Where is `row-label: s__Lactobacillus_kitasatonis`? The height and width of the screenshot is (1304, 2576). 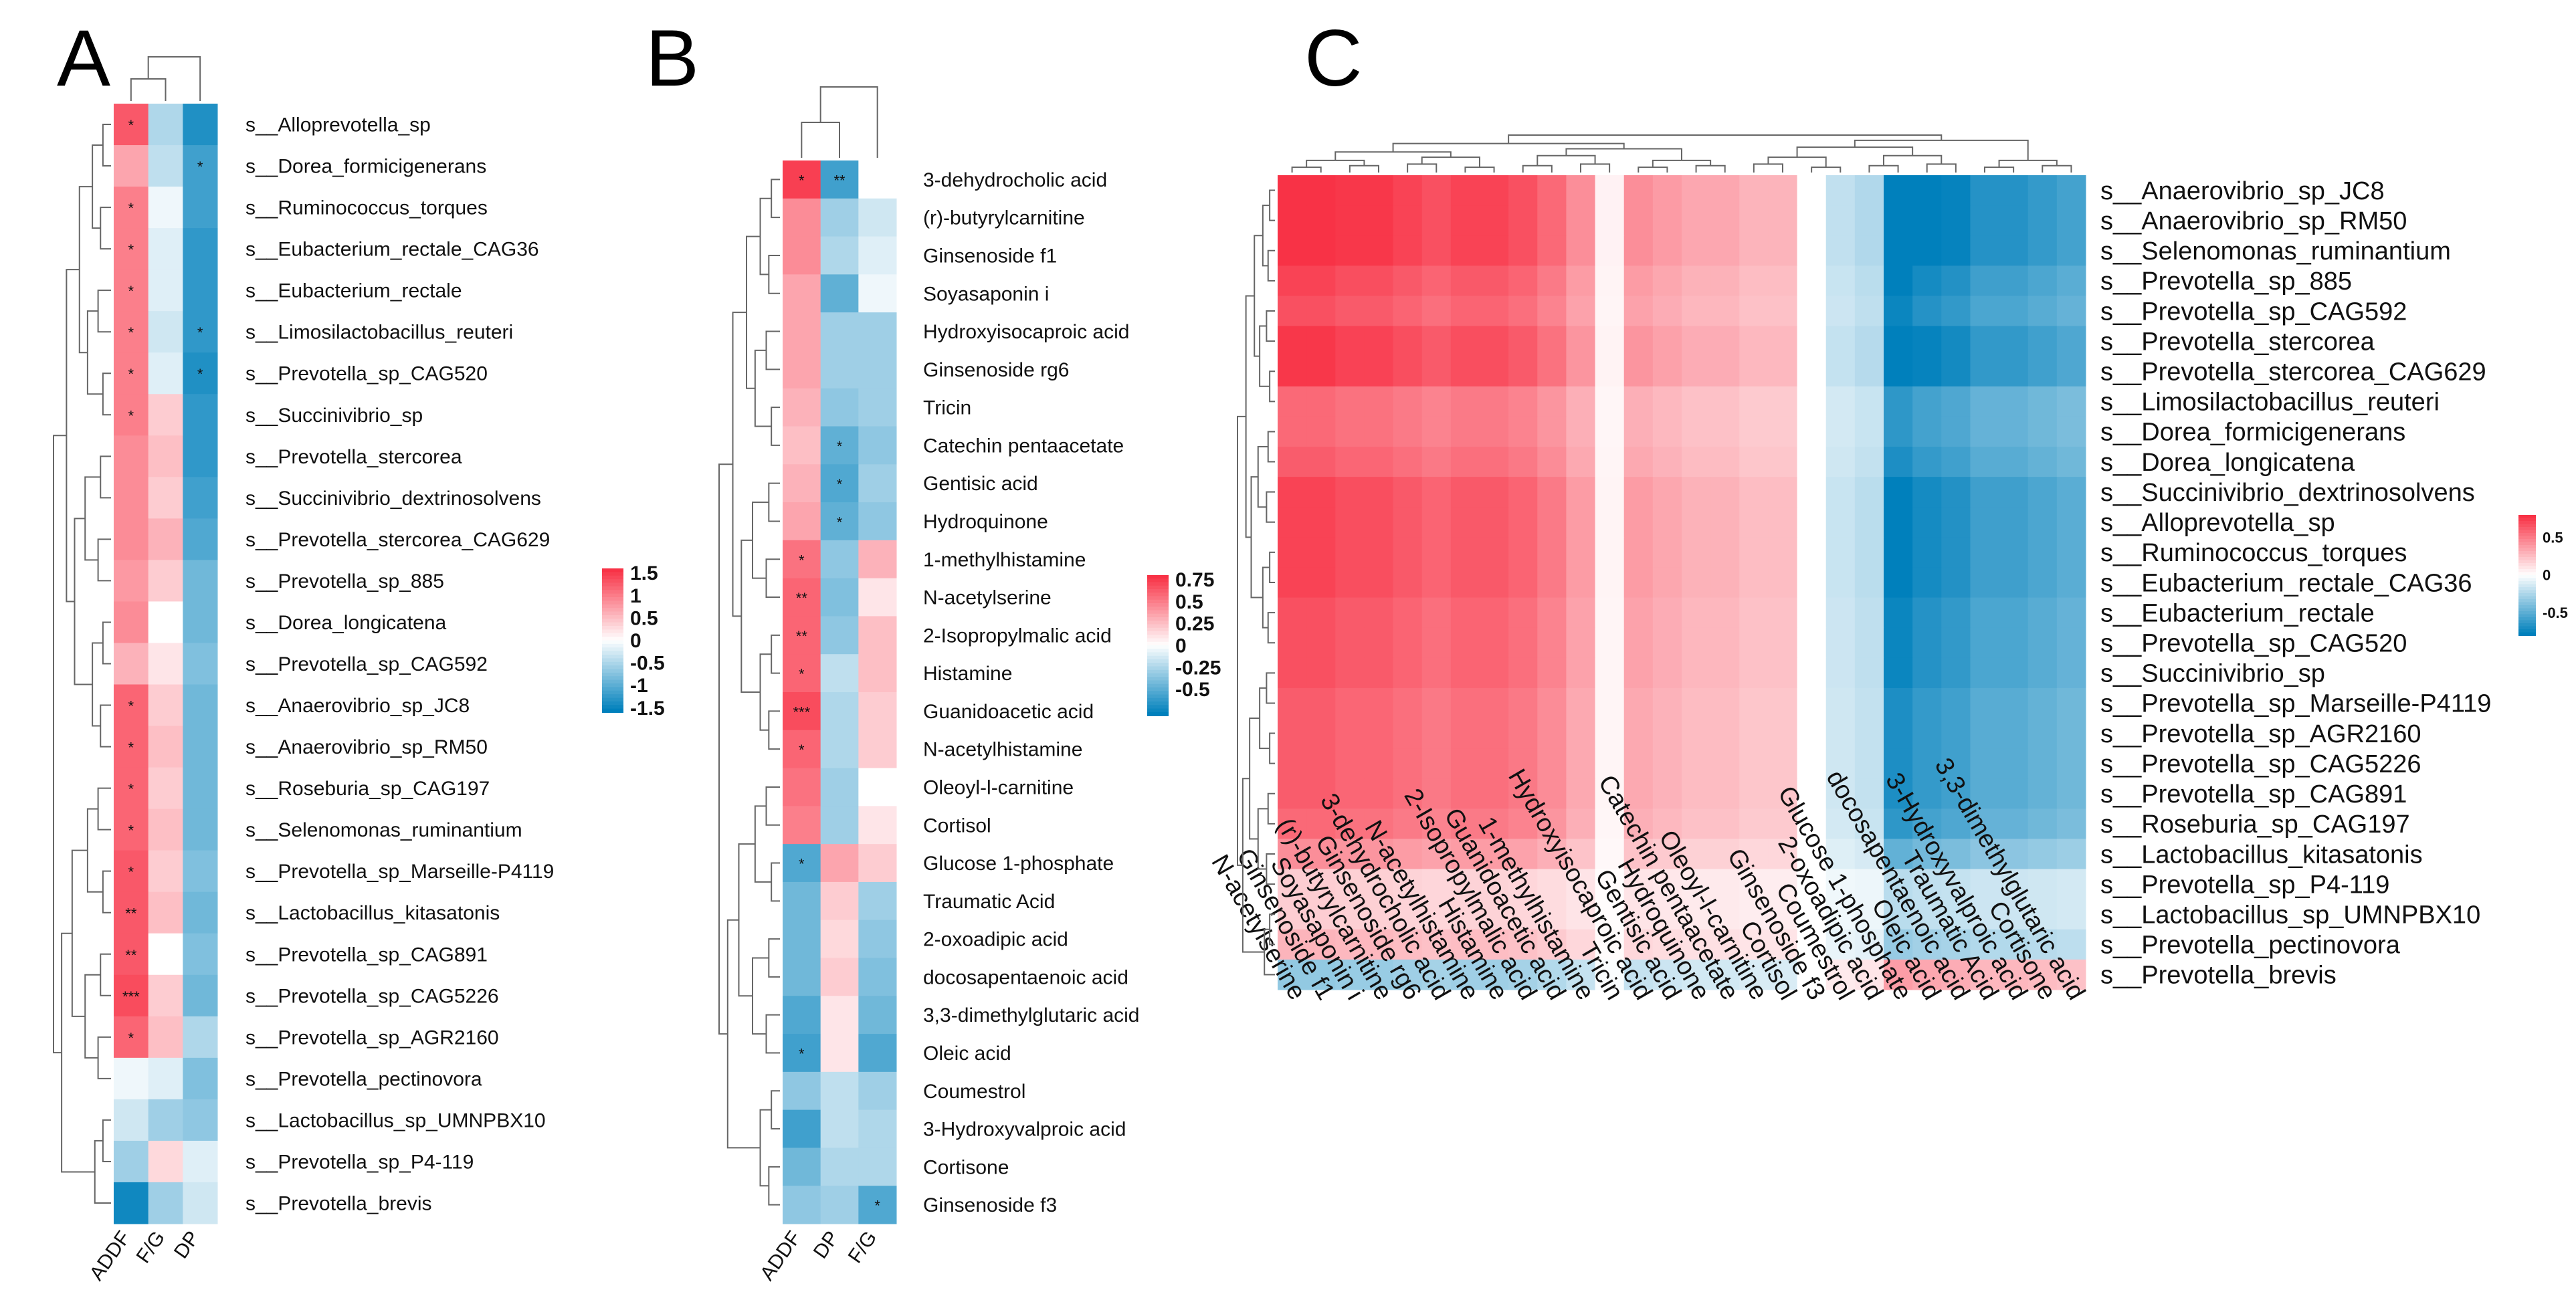 row-label: s__Lactobacillus_kitasatonis is located at coordinates (2261, 855).